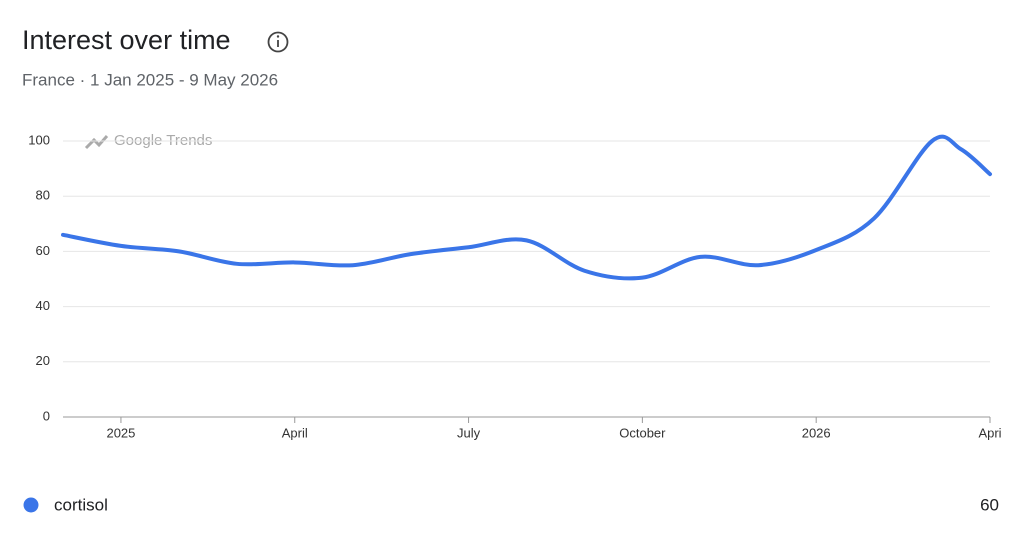 The image size is (1024, 538). I want to click on x-tick-label: October, so click(642, 432).